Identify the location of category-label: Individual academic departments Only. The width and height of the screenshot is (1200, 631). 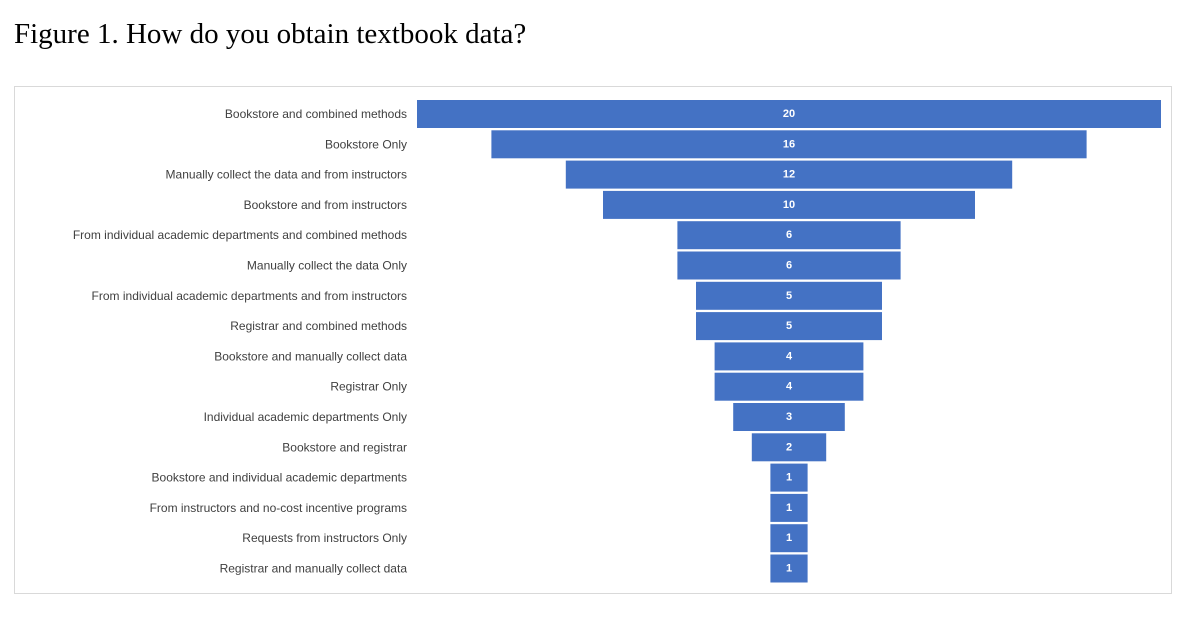
(305, 417).